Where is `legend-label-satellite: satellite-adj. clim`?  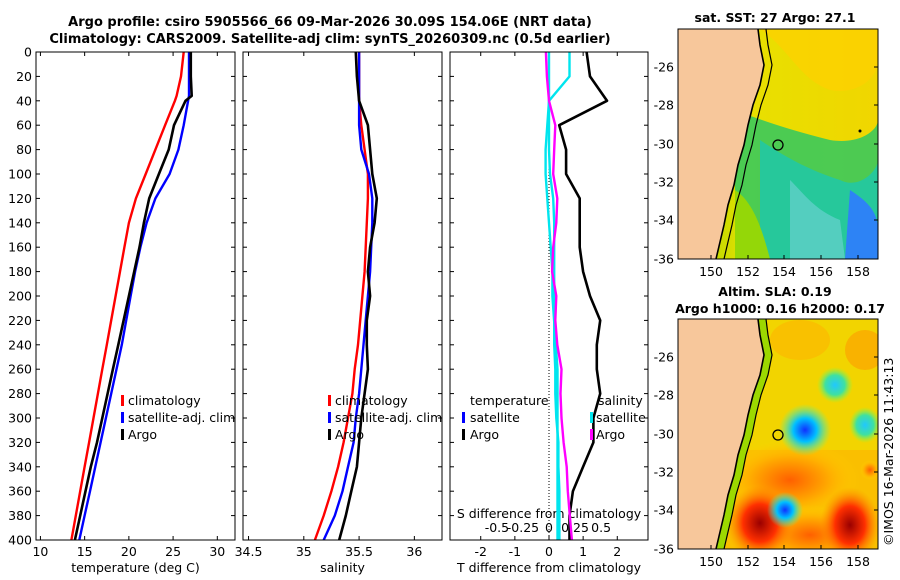
legend-label-satellite: satellite-adj. clim is located at coordinates (181, 417).